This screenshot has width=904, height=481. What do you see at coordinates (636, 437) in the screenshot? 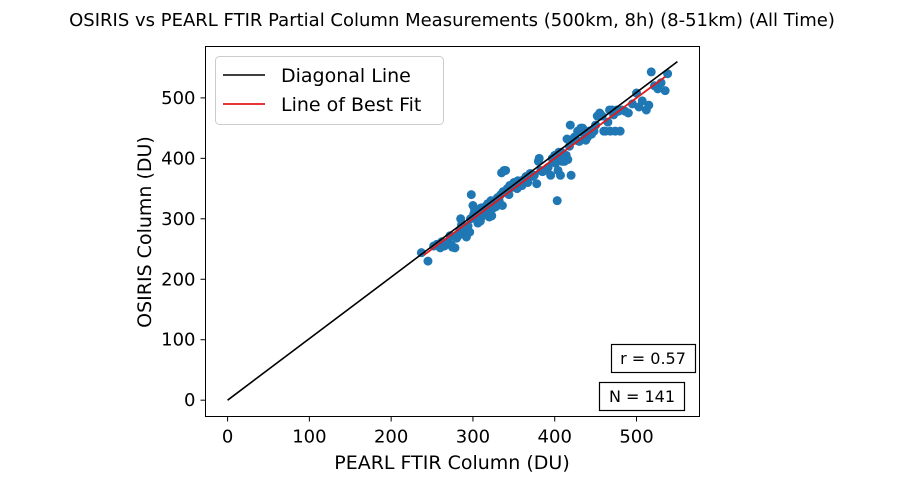
I see `x-tick-label: 500` at bounding box center [636, 437].